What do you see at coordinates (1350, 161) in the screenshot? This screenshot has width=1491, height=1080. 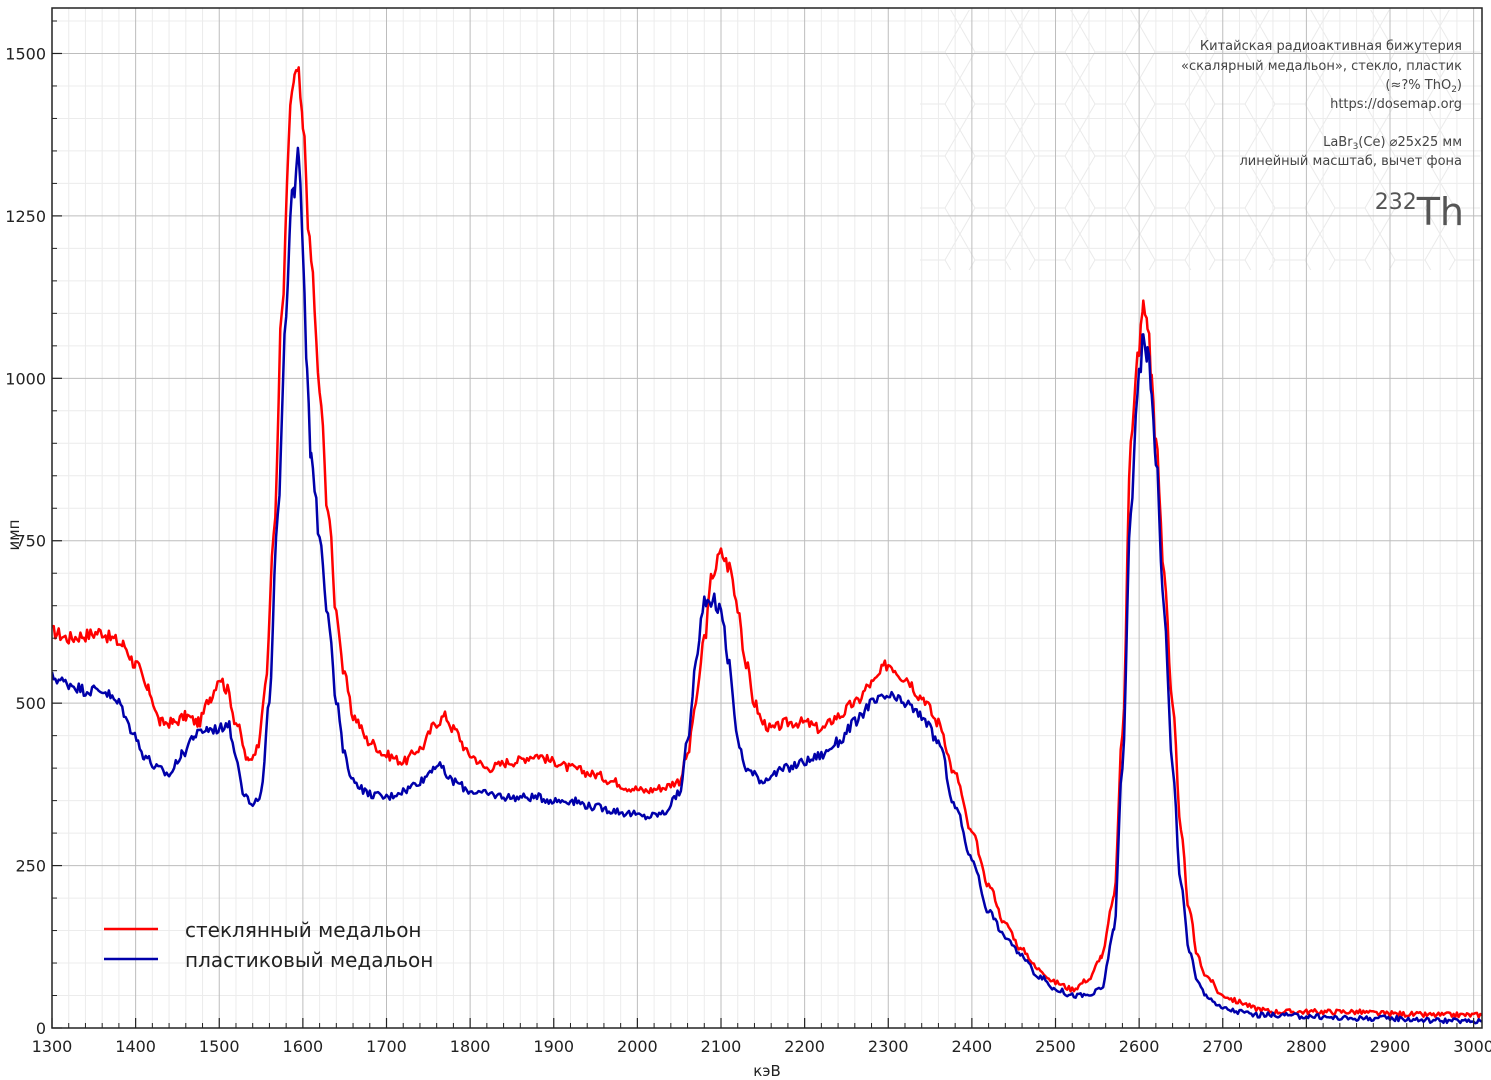 I see `annotation-scale: линейный масштаб, вычет фона` at bounding box center [1350, 161].